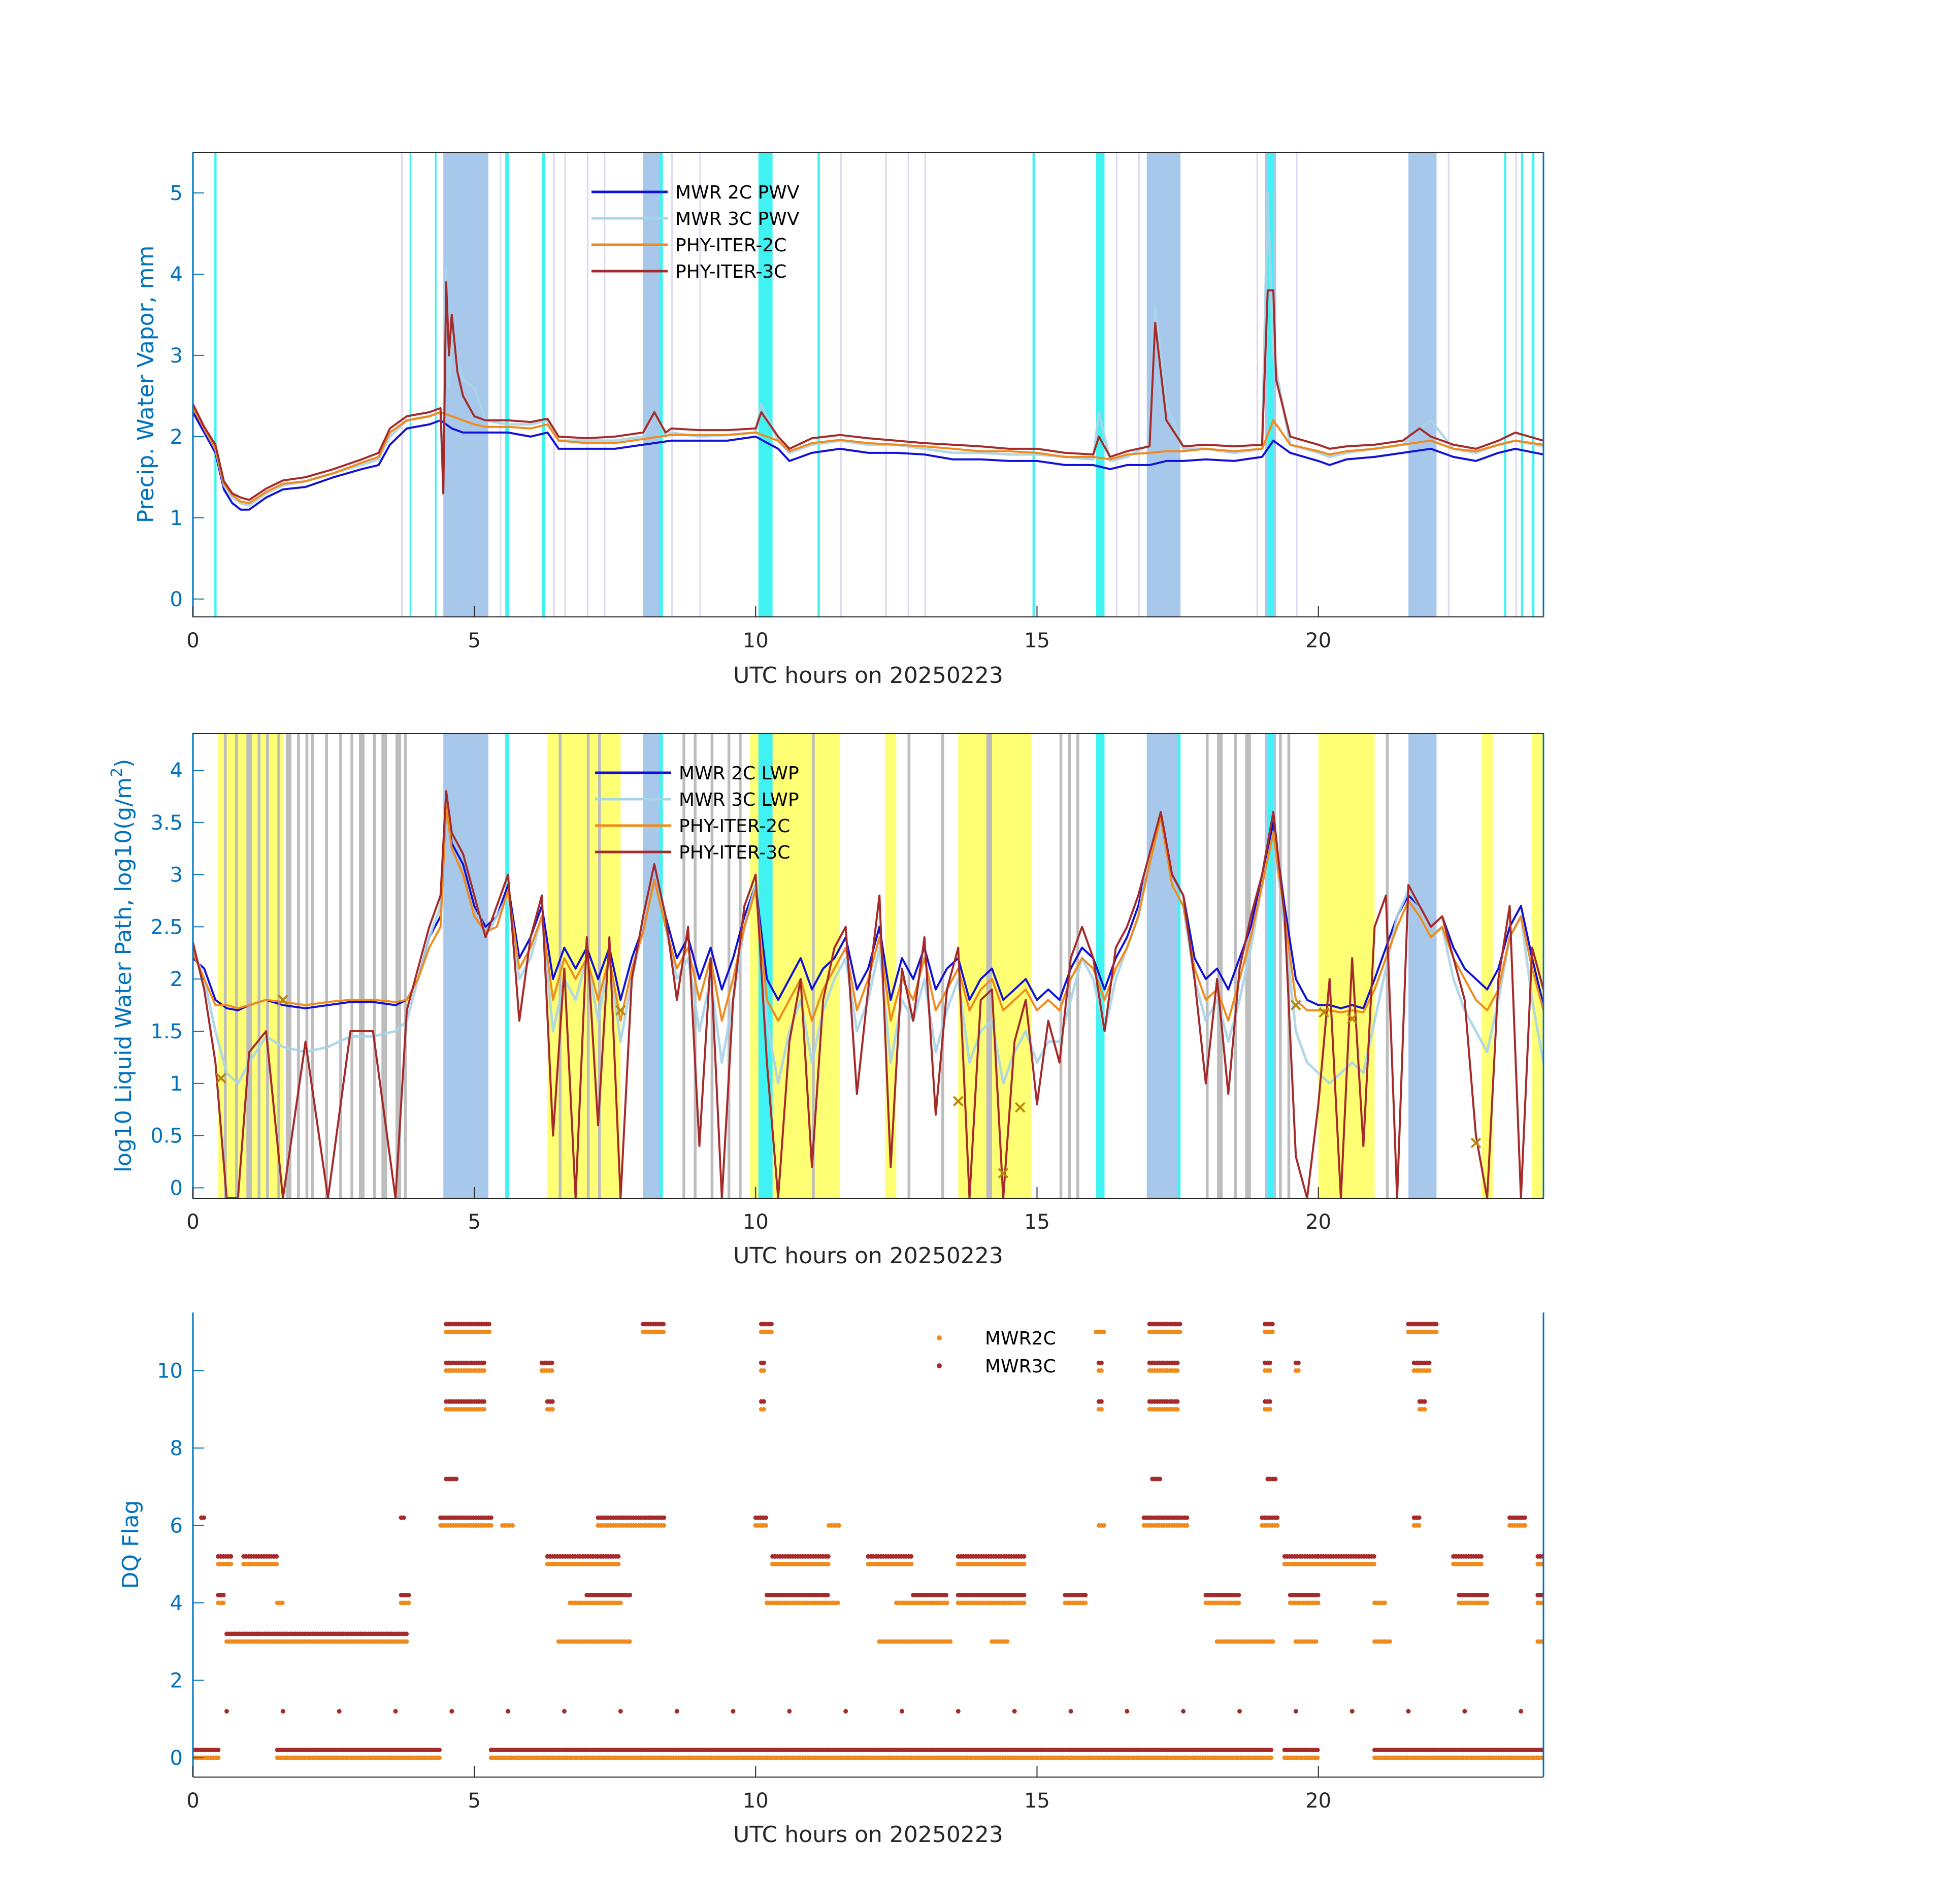 This screenshot has height=1904, width=1942. I want to click on pwv-y-tick-label: 3, so click(176, 356).